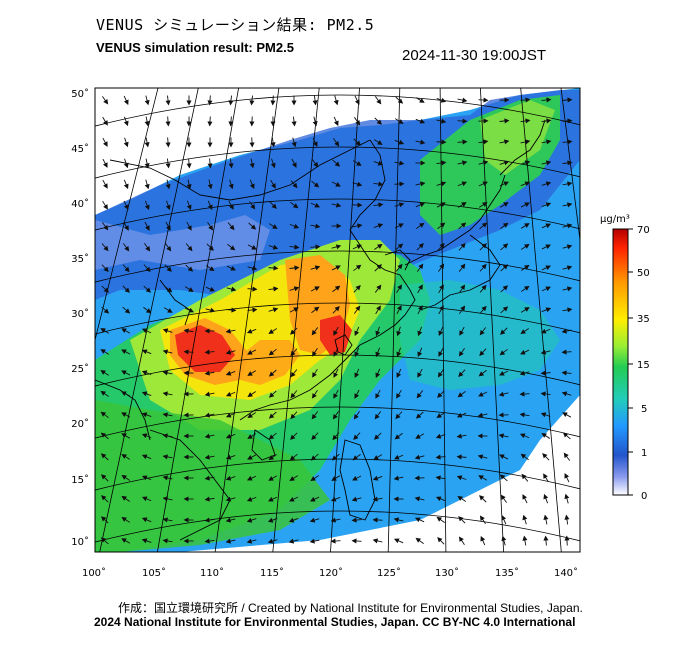  What do you see at coordinates (394, 320) in the screenshot?
I see `longitude-line` at bounding box center [394, 320].